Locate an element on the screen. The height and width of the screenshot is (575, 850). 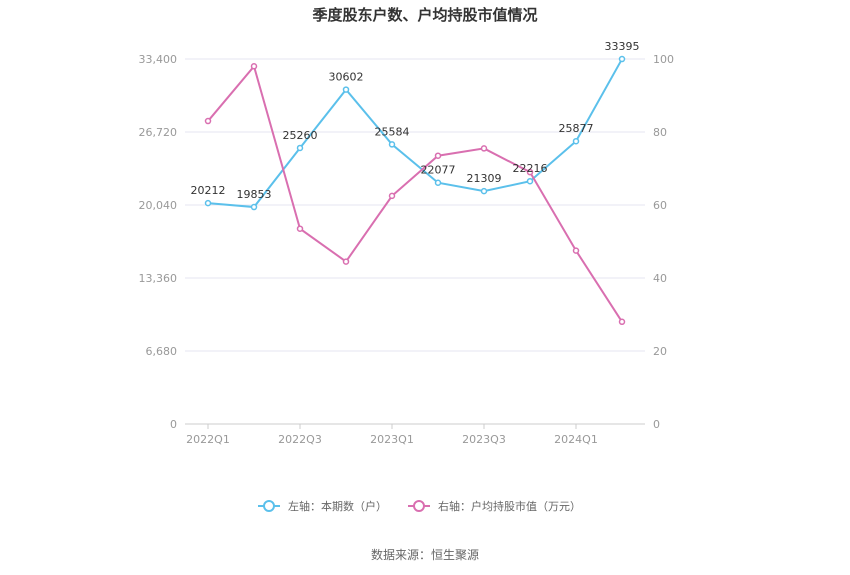
data-label: 30602 is located at coordinates (346, 77).